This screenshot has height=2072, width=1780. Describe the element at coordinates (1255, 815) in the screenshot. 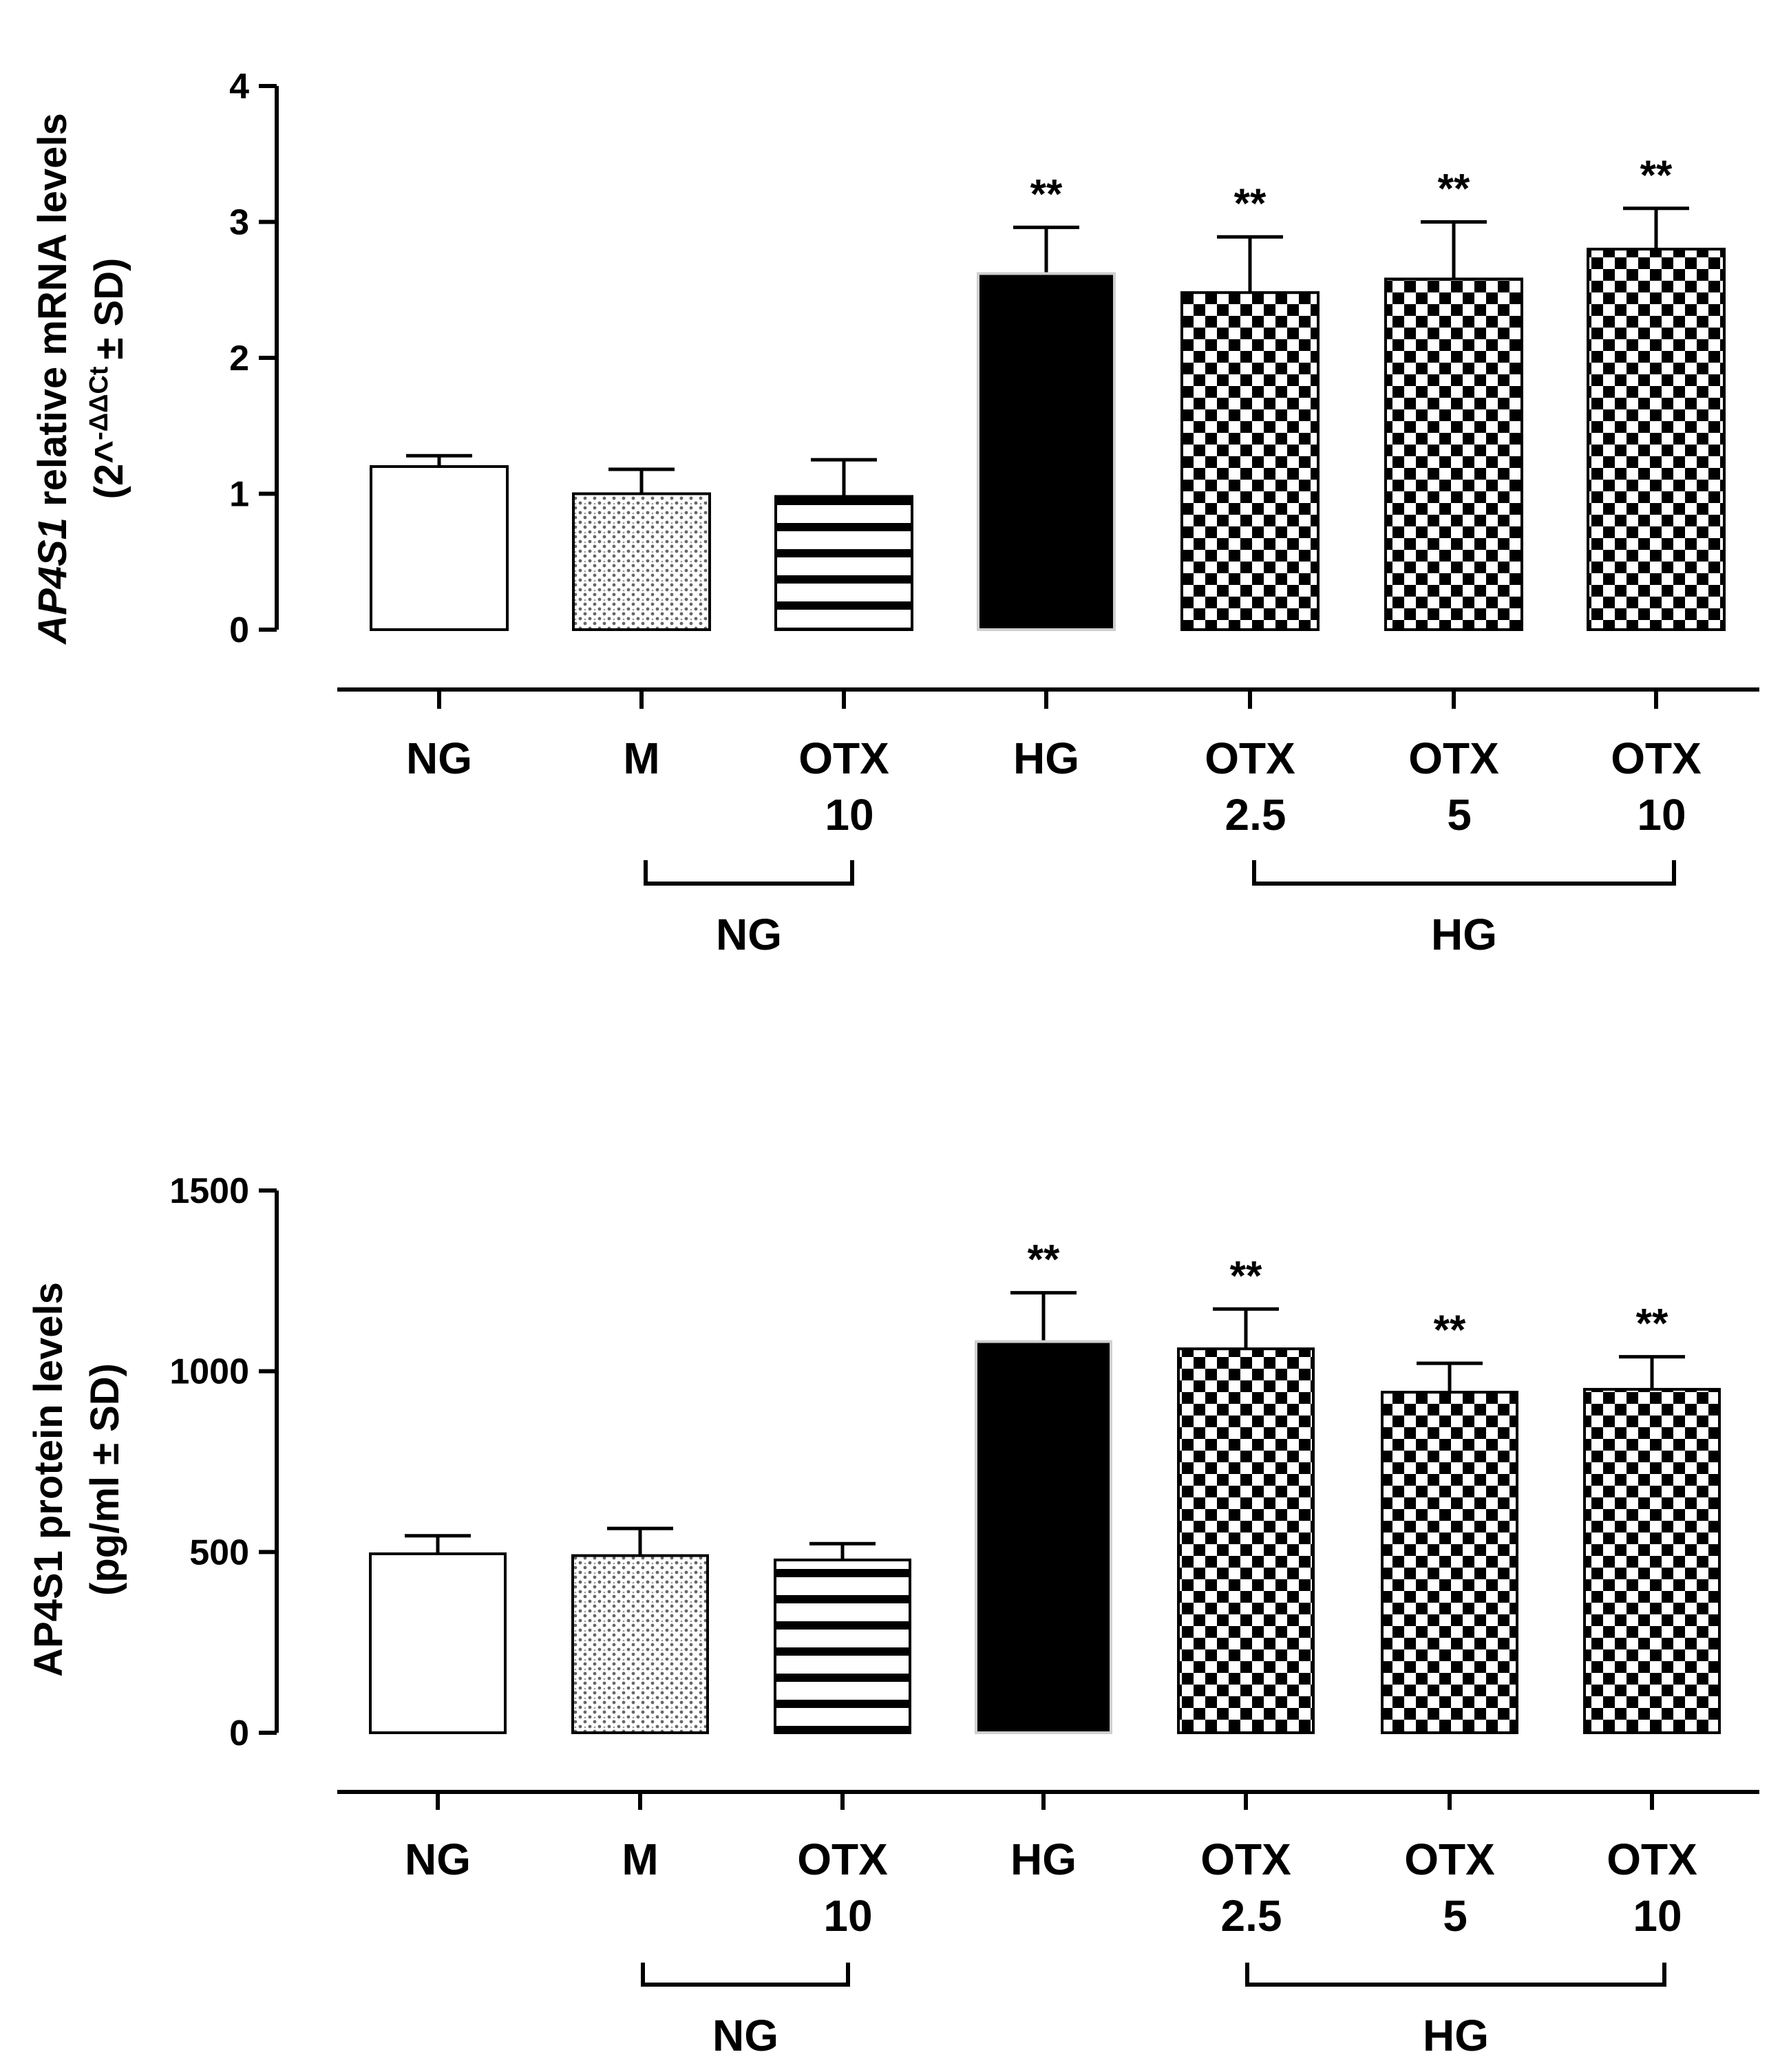

I see `mrna-category-label-line: 2.5` at that location.